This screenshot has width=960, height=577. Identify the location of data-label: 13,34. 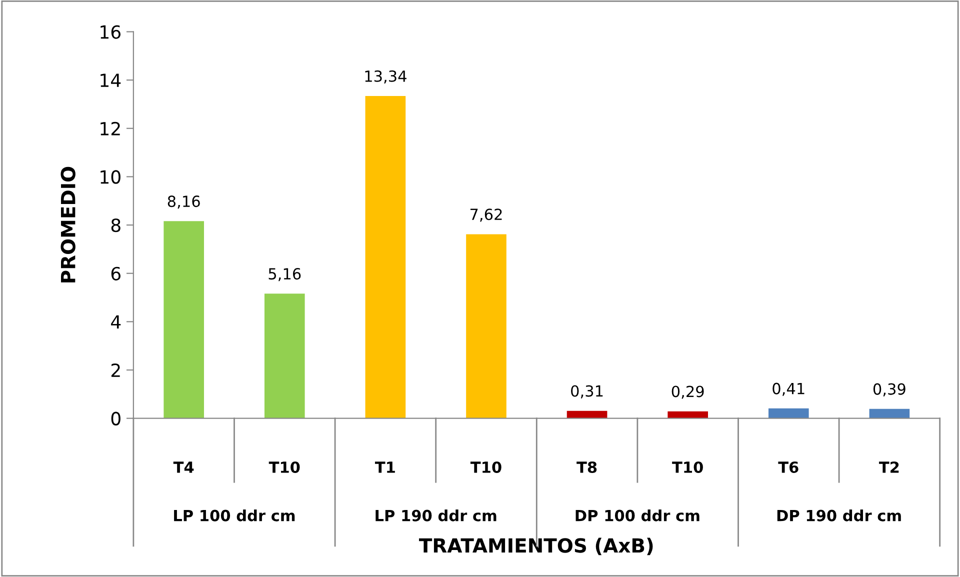
(385, 77).